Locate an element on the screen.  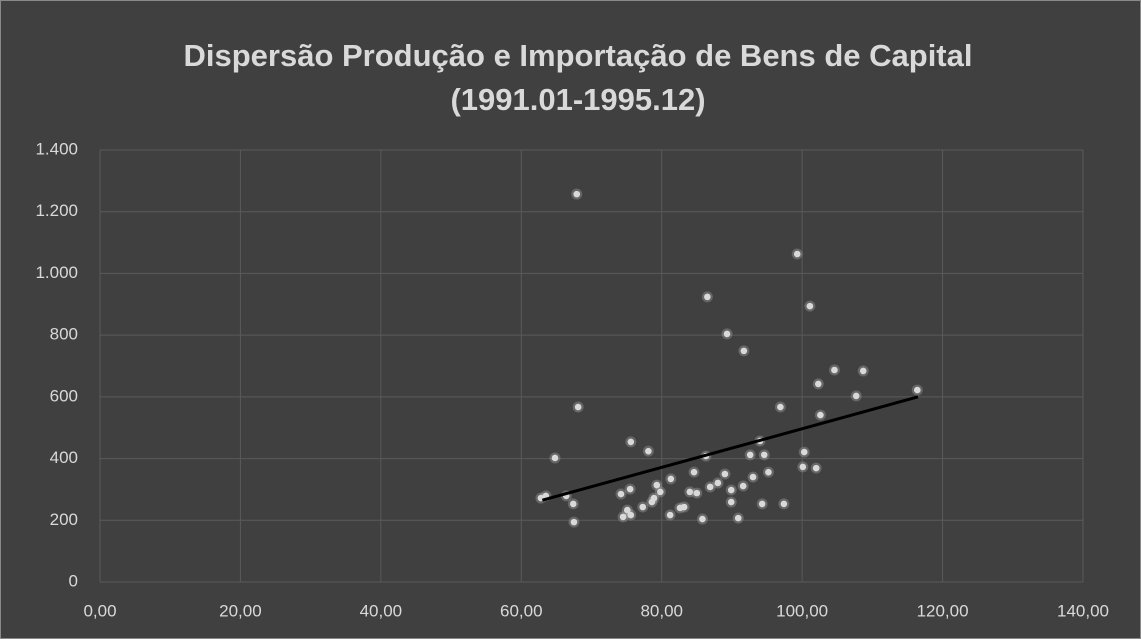
x-tick-label: 0,00 is located at coordinates (99, 610).